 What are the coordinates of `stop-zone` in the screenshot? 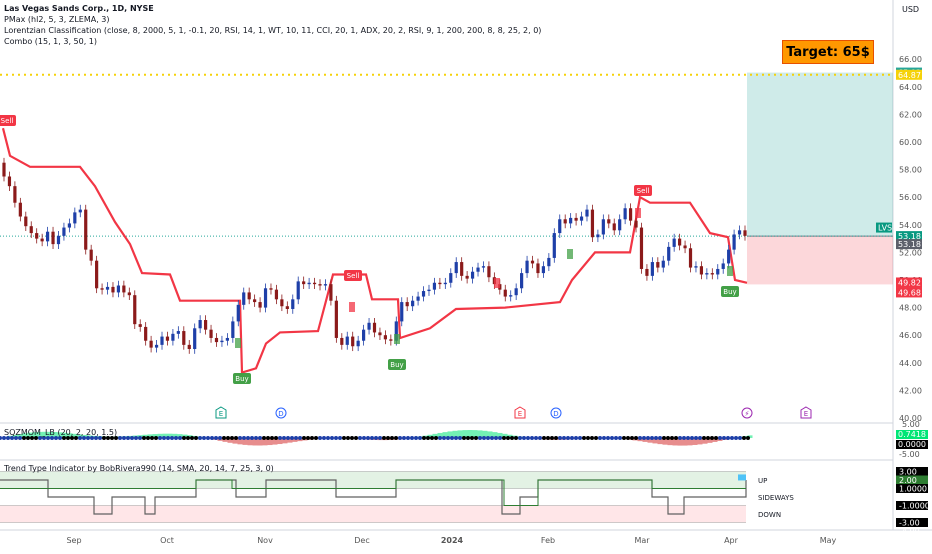 It's located at (820, 260).